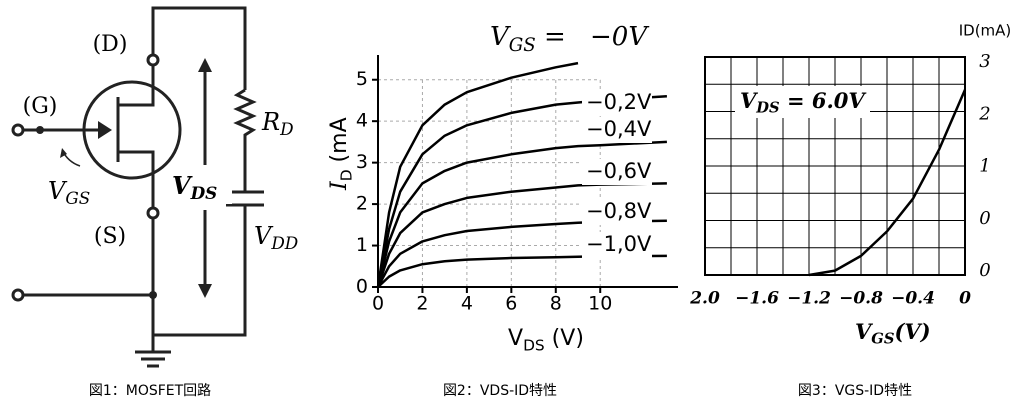 The image size is (1024, 408). I want to click on gate-label: (G), so click(40, 106).